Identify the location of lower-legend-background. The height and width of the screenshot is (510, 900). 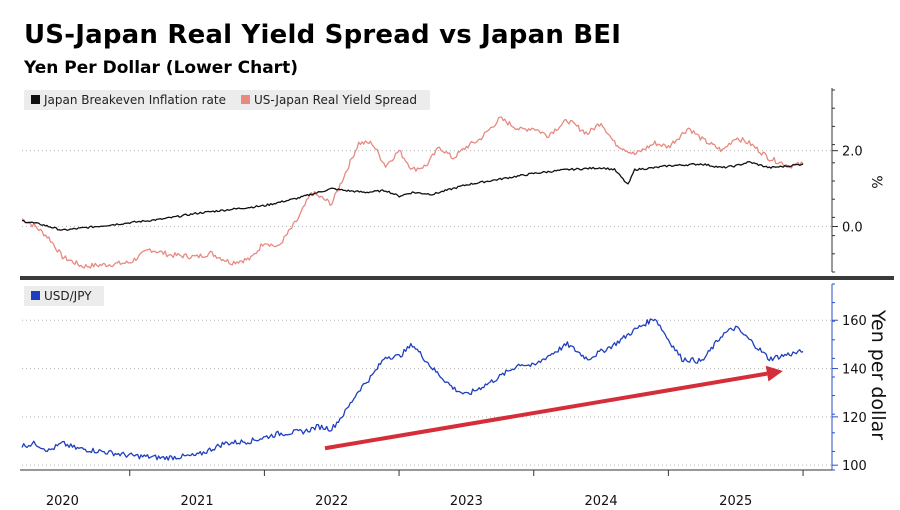
(64, 296).